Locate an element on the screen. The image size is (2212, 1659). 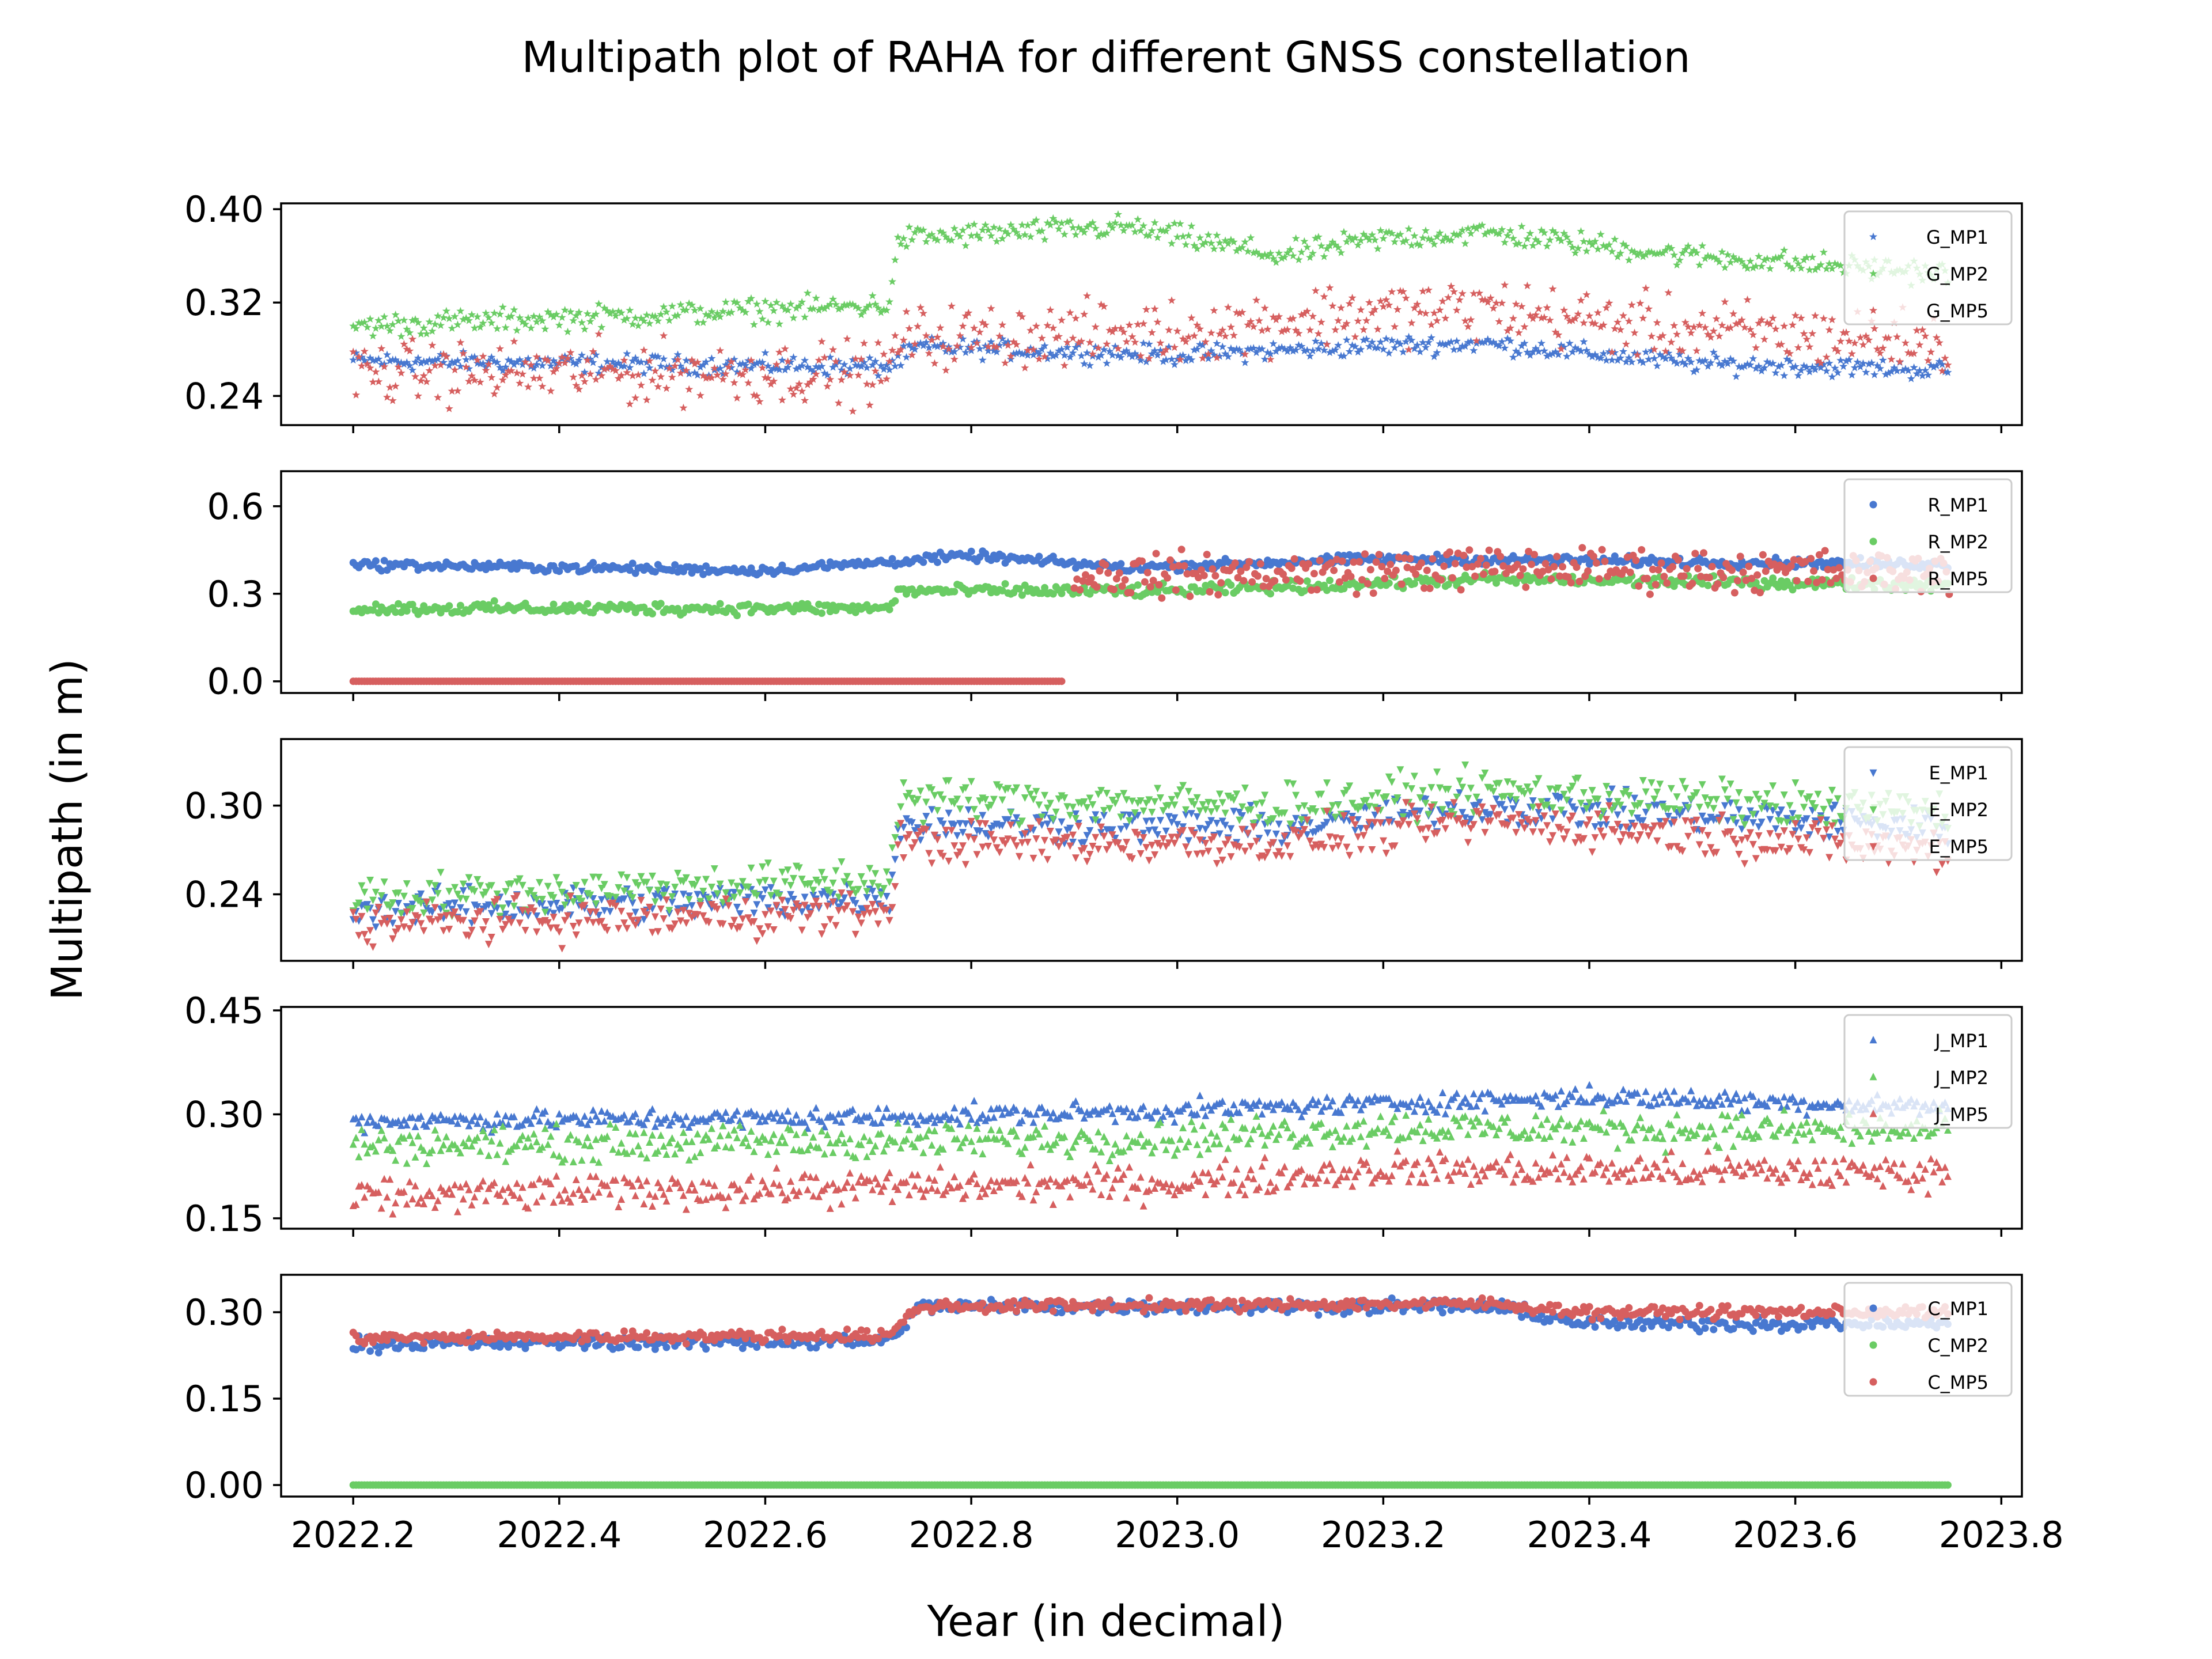
legend-box is located at coordinates (1928, 267).